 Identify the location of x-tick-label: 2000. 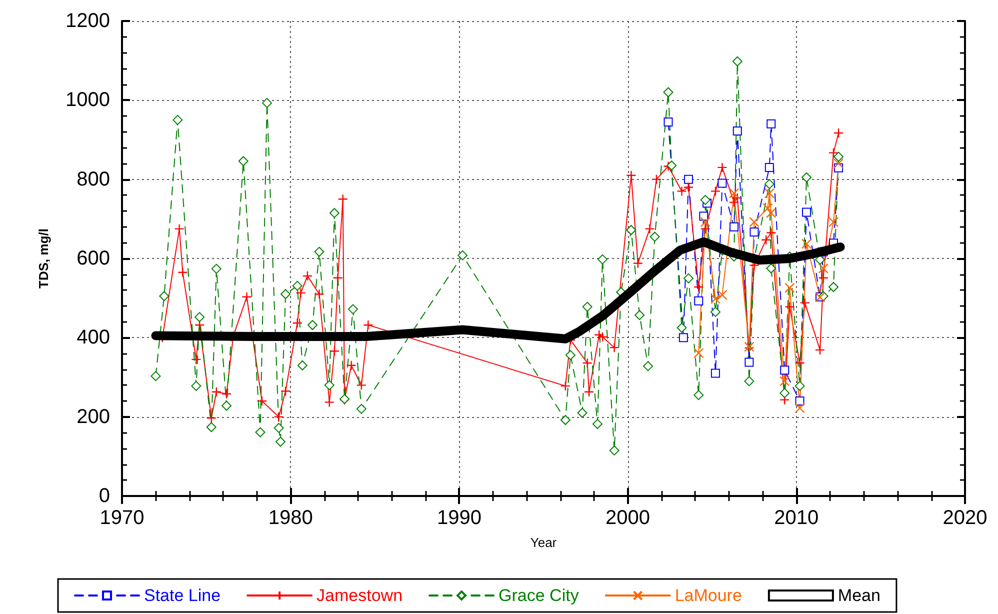
(628, 518).